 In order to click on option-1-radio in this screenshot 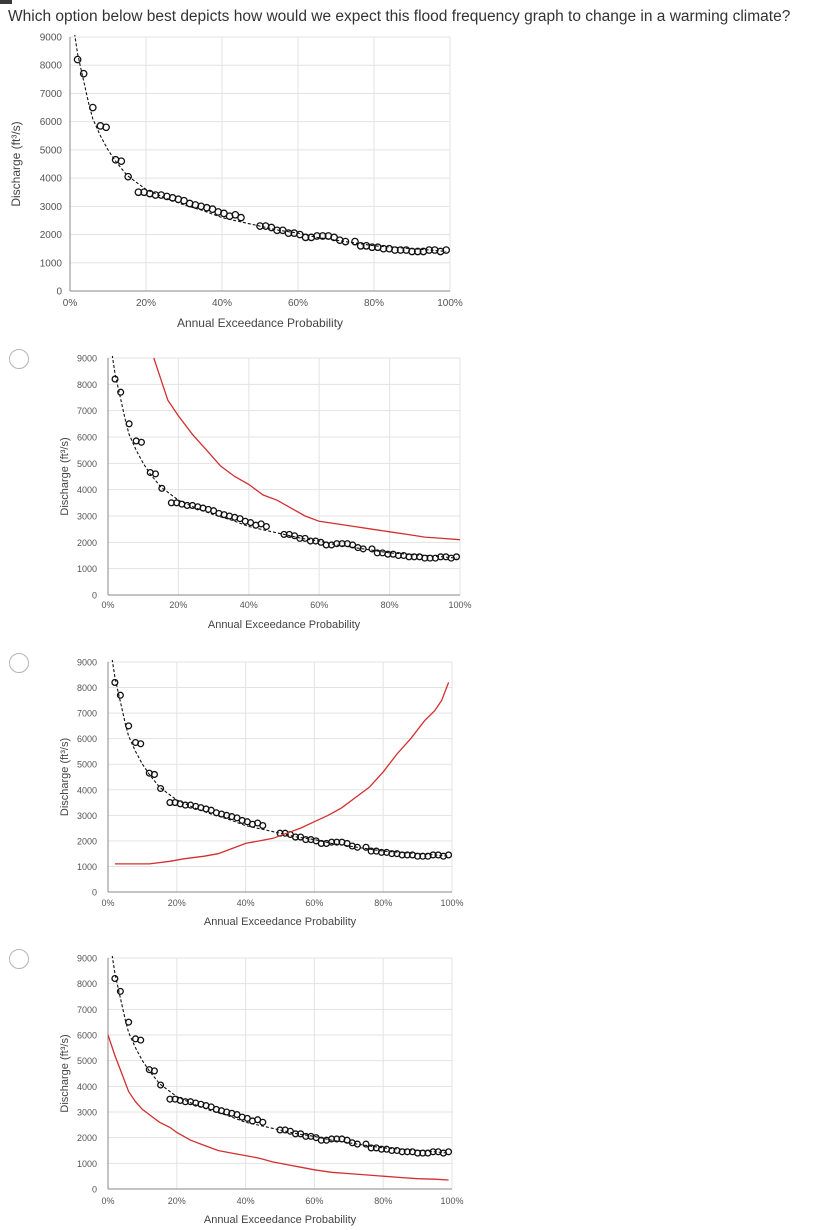, I will do `click(19, 359)`.